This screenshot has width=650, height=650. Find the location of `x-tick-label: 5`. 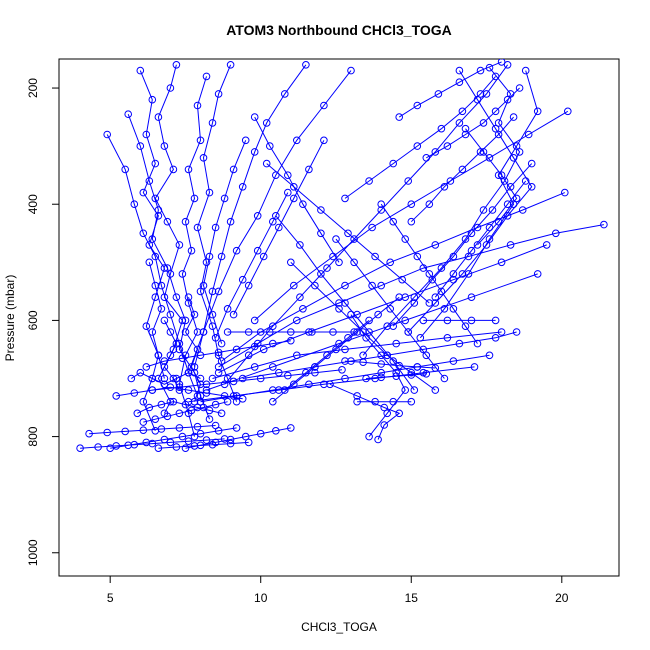

x-tick-label: 5 is located at coordinates (110, 598).